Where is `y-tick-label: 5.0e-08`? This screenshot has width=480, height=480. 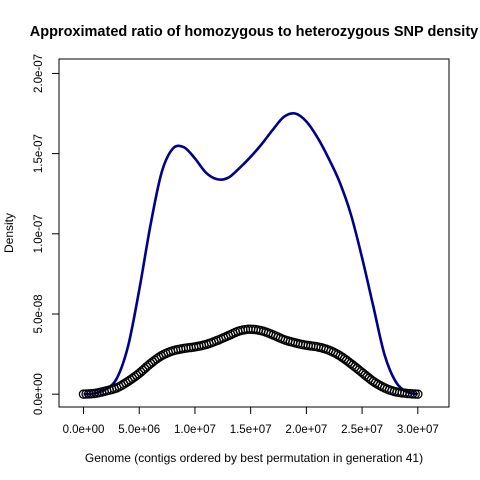
y-tick-label: 5.0e-08 is located at coordinates (39, 313).